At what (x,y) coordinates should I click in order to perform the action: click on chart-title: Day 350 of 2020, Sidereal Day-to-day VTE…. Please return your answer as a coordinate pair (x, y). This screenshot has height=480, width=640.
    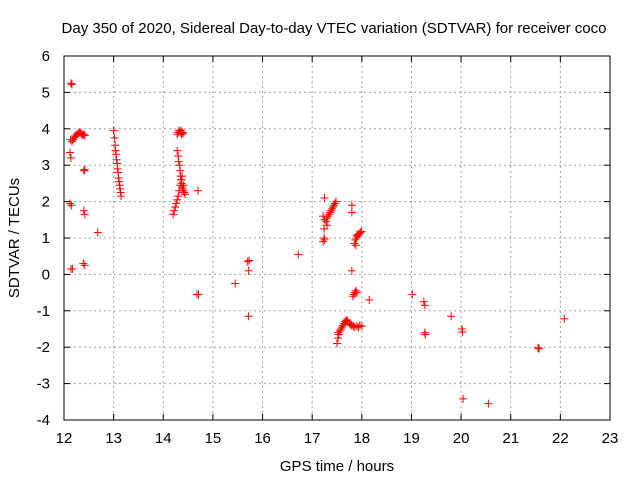
    Looking at the image, I should click on (334, 28).